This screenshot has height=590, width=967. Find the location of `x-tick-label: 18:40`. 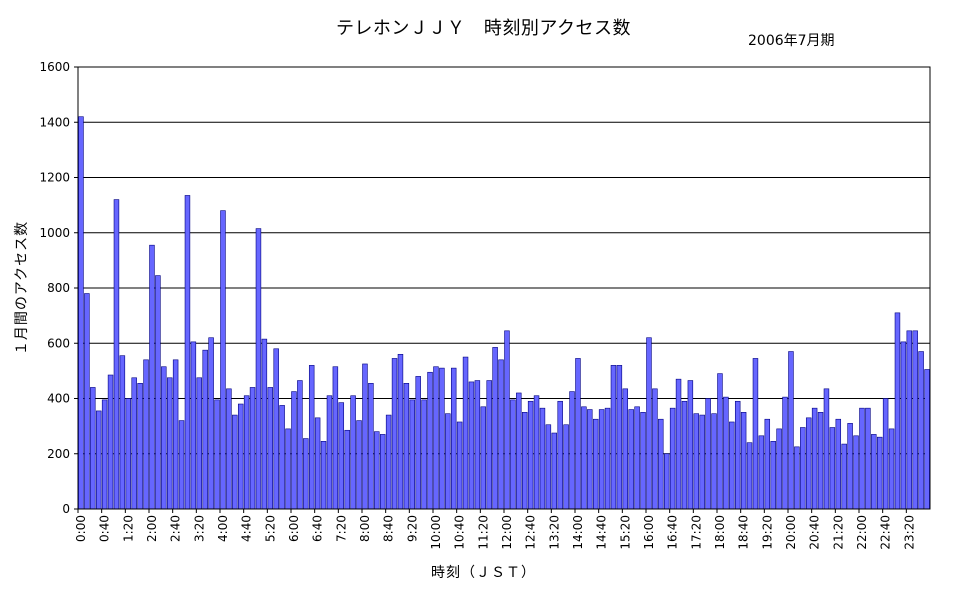

x-tick-label: 18:40 is located at coordinates (744, 532).